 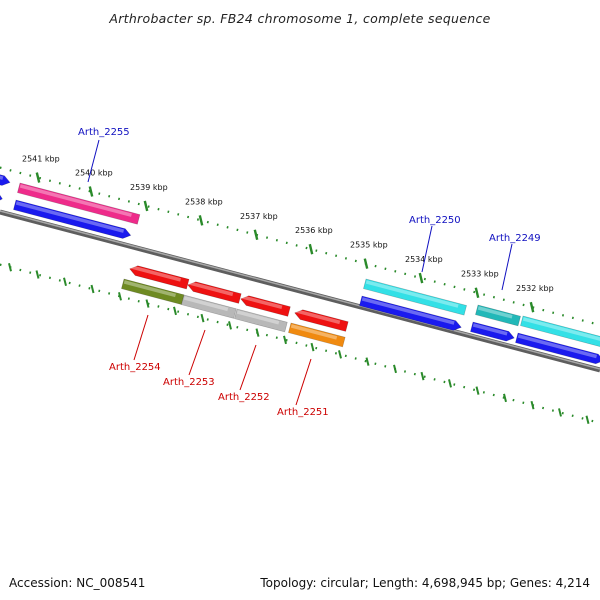 I want to click on kbp-tick-label: 2532 kbp, so click(x=535, y=288).